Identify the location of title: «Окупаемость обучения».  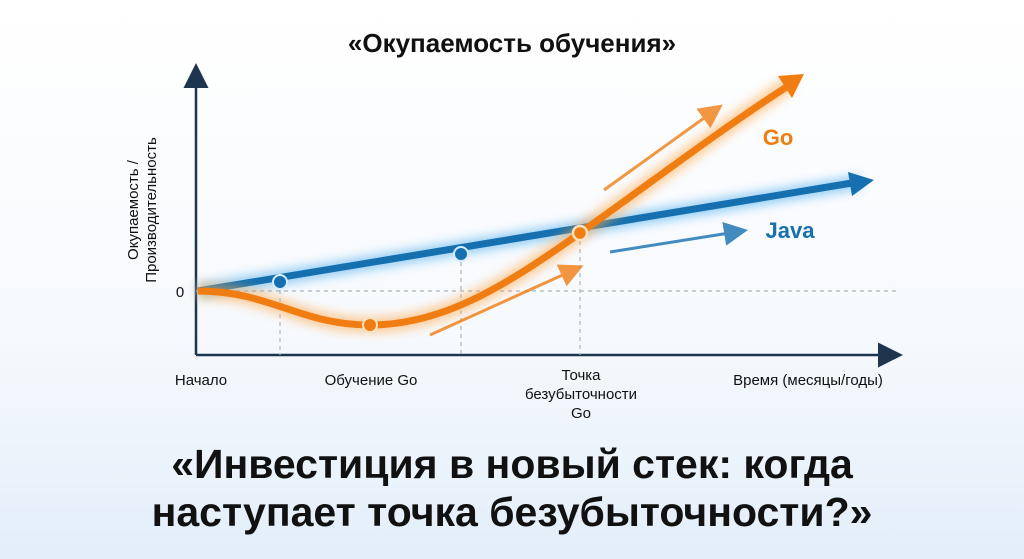
(512, 43).